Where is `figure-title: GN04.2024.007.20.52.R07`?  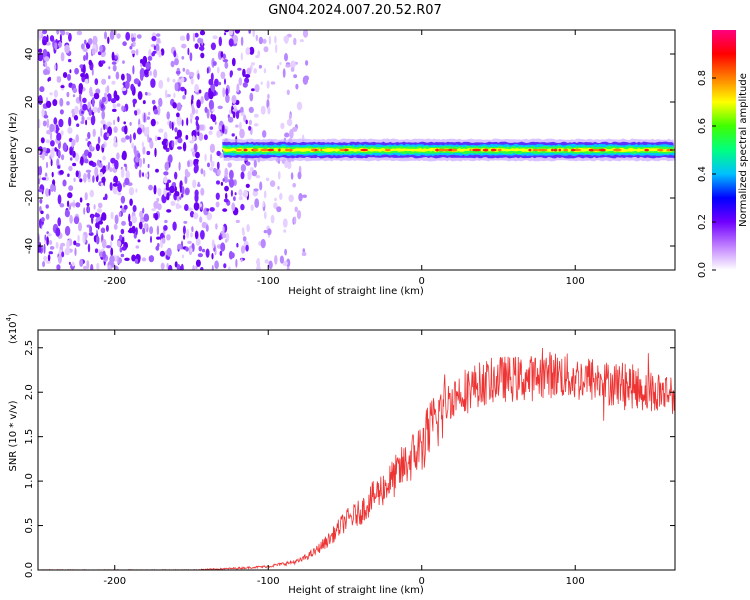
figure-title: GN04.2024.007.20.52.R07 is located at coordinates (355, 10).